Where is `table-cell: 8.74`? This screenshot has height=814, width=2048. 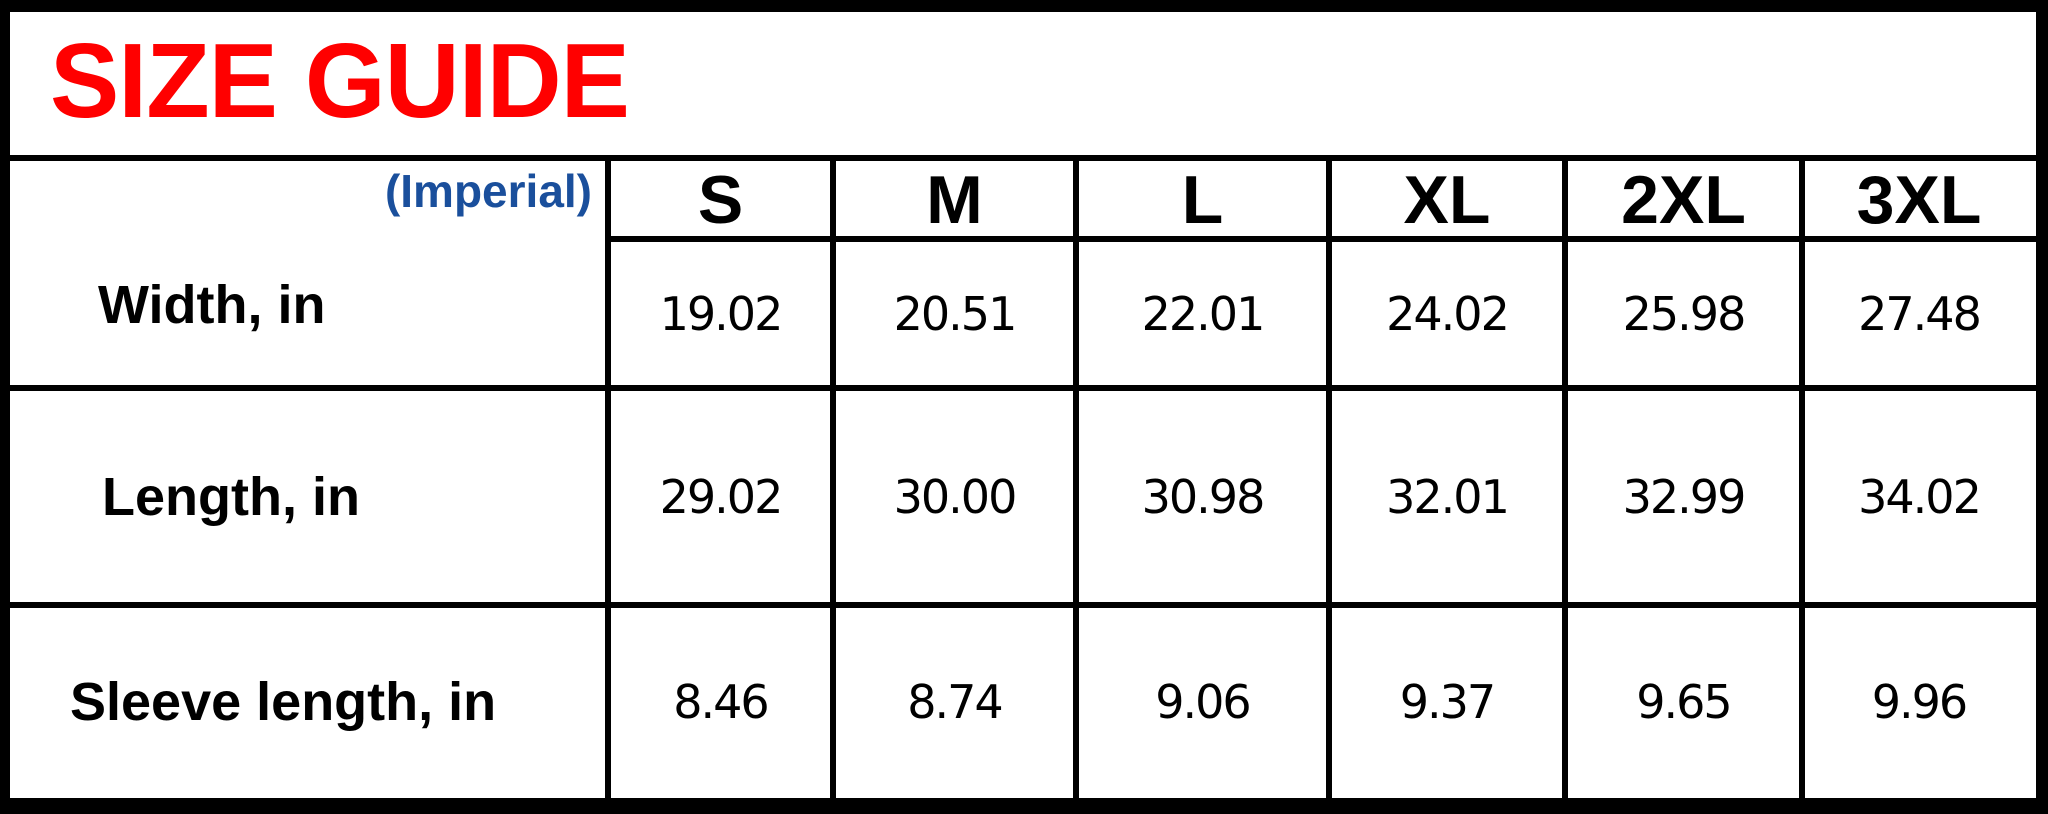 table-cell: 8.74 is located at coordinates (955, 701).